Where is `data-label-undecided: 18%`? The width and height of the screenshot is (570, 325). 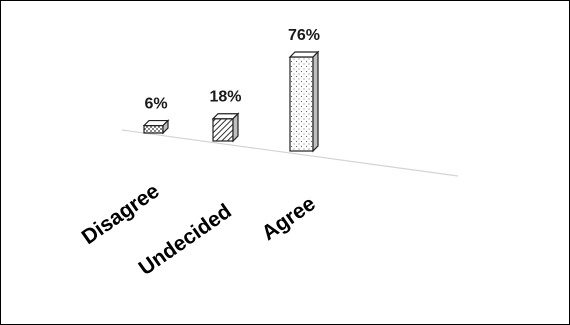 data-label-undecided: 18% is located at coordinates (225, 97).